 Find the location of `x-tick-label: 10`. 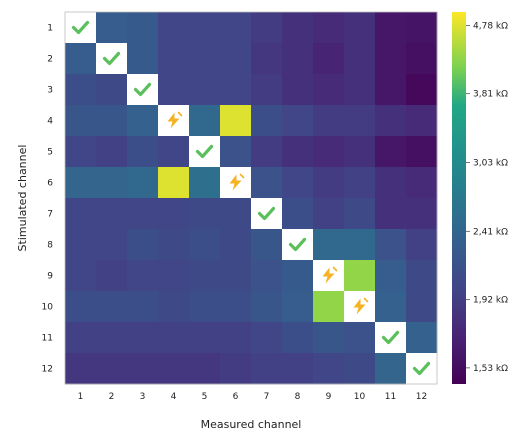

x-tick-label: 10 is located at coordinates (360, 397).